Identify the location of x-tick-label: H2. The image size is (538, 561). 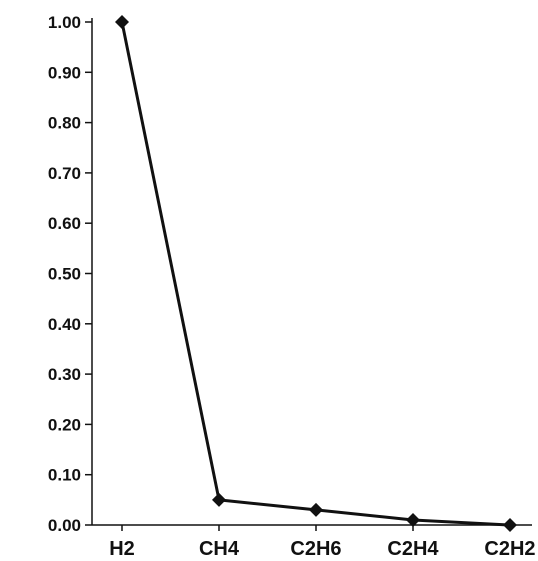
(122, 549).